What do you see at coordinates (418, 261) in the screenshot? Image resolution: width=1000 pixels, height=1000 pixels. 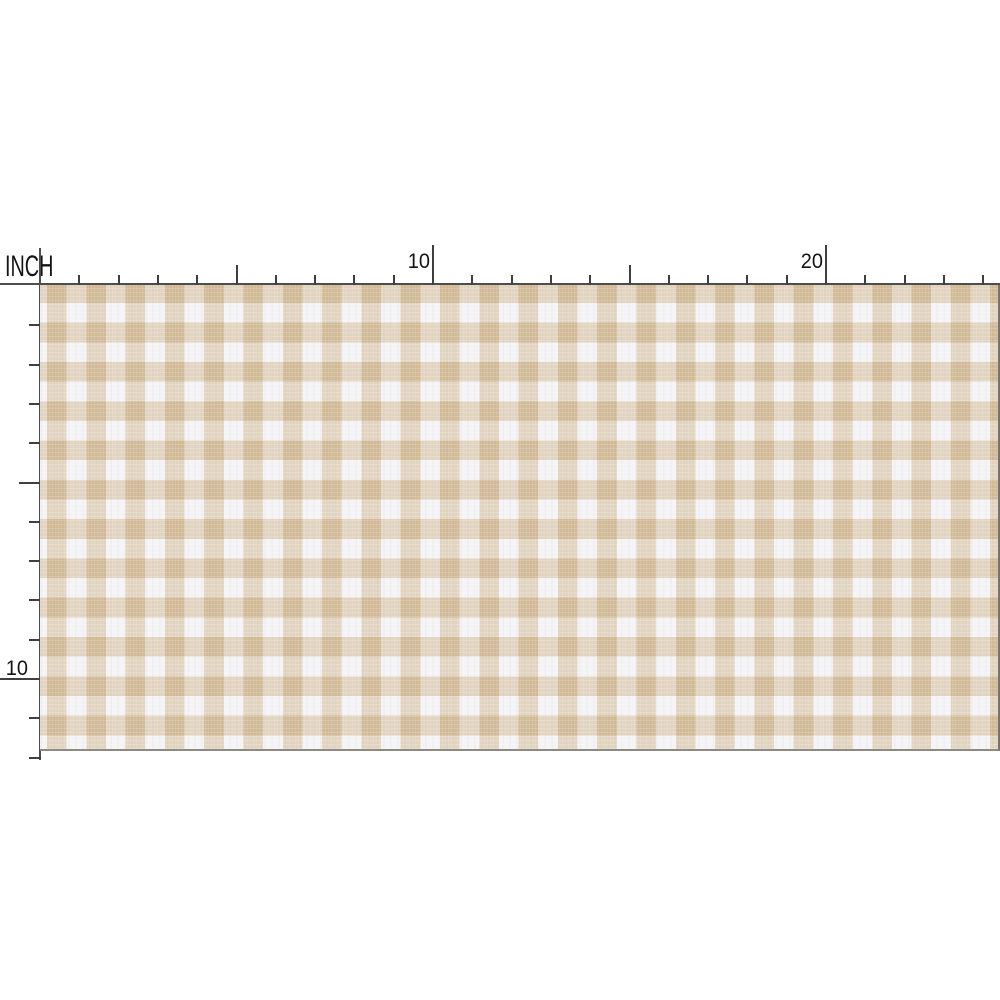 I see `ruler-top-number: 10` at bounding box center [418, 261].